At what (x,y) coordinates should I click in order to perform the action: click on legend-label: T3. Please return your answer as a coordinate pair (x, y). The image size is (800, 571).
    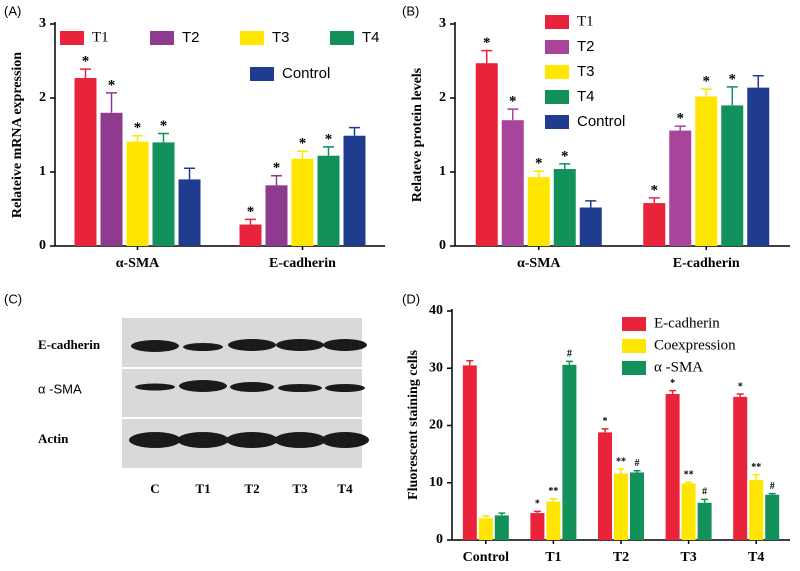
    Looking at the image, I should click on (281, 37).